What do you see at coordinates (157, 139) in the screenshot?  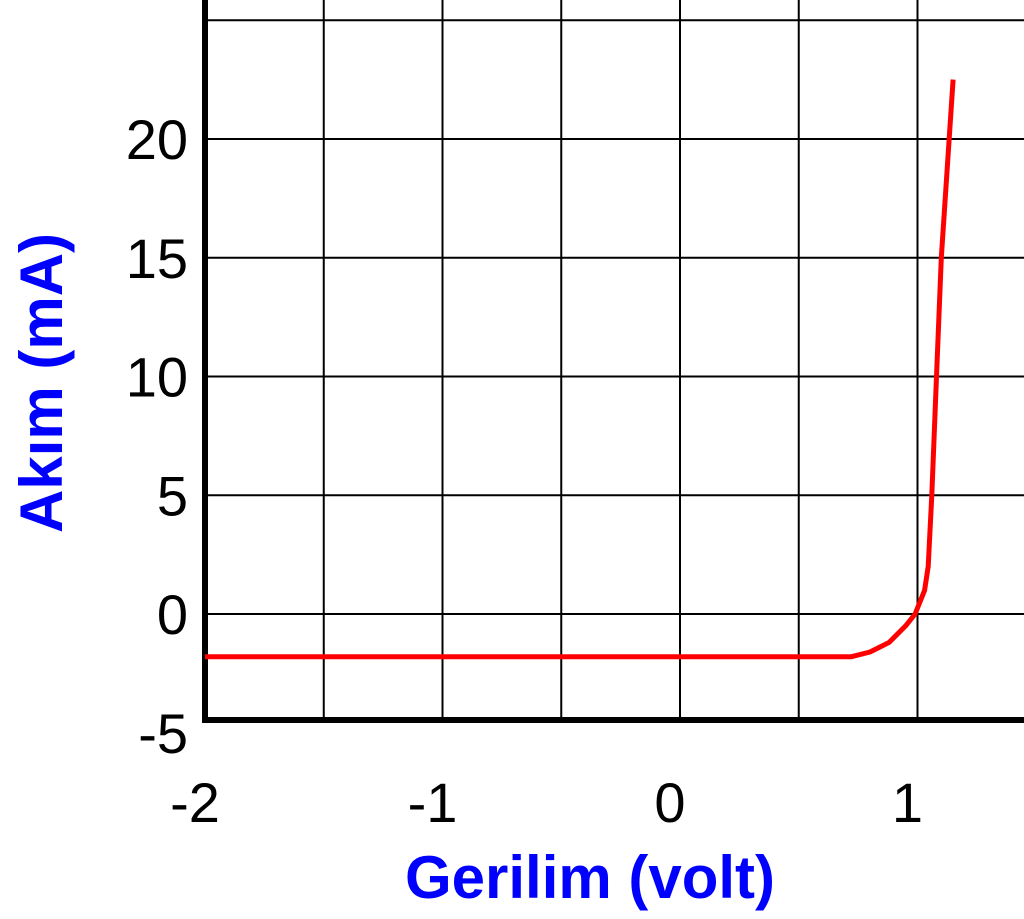 I see `y-tick-label: 20` at bounding box center [157, 139].